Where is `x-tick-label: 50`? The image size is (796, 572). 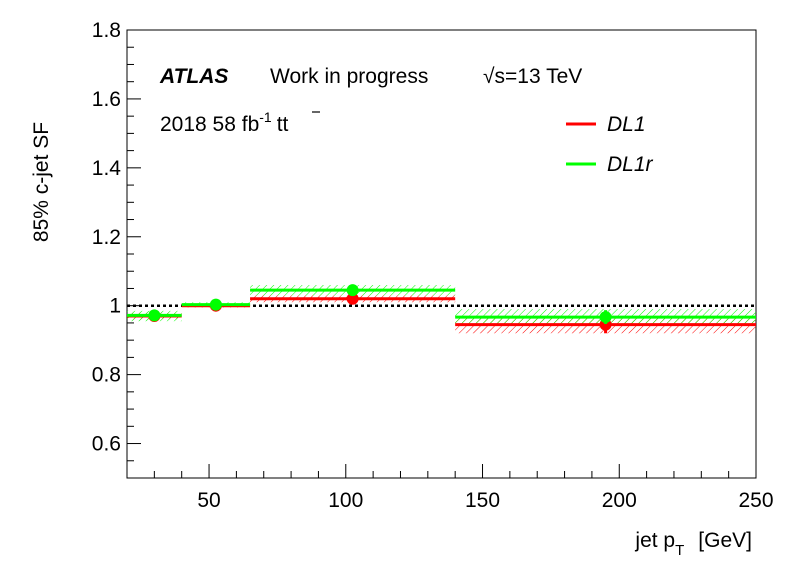
x-tick-label: 50 is located at coordinates (208, 500).